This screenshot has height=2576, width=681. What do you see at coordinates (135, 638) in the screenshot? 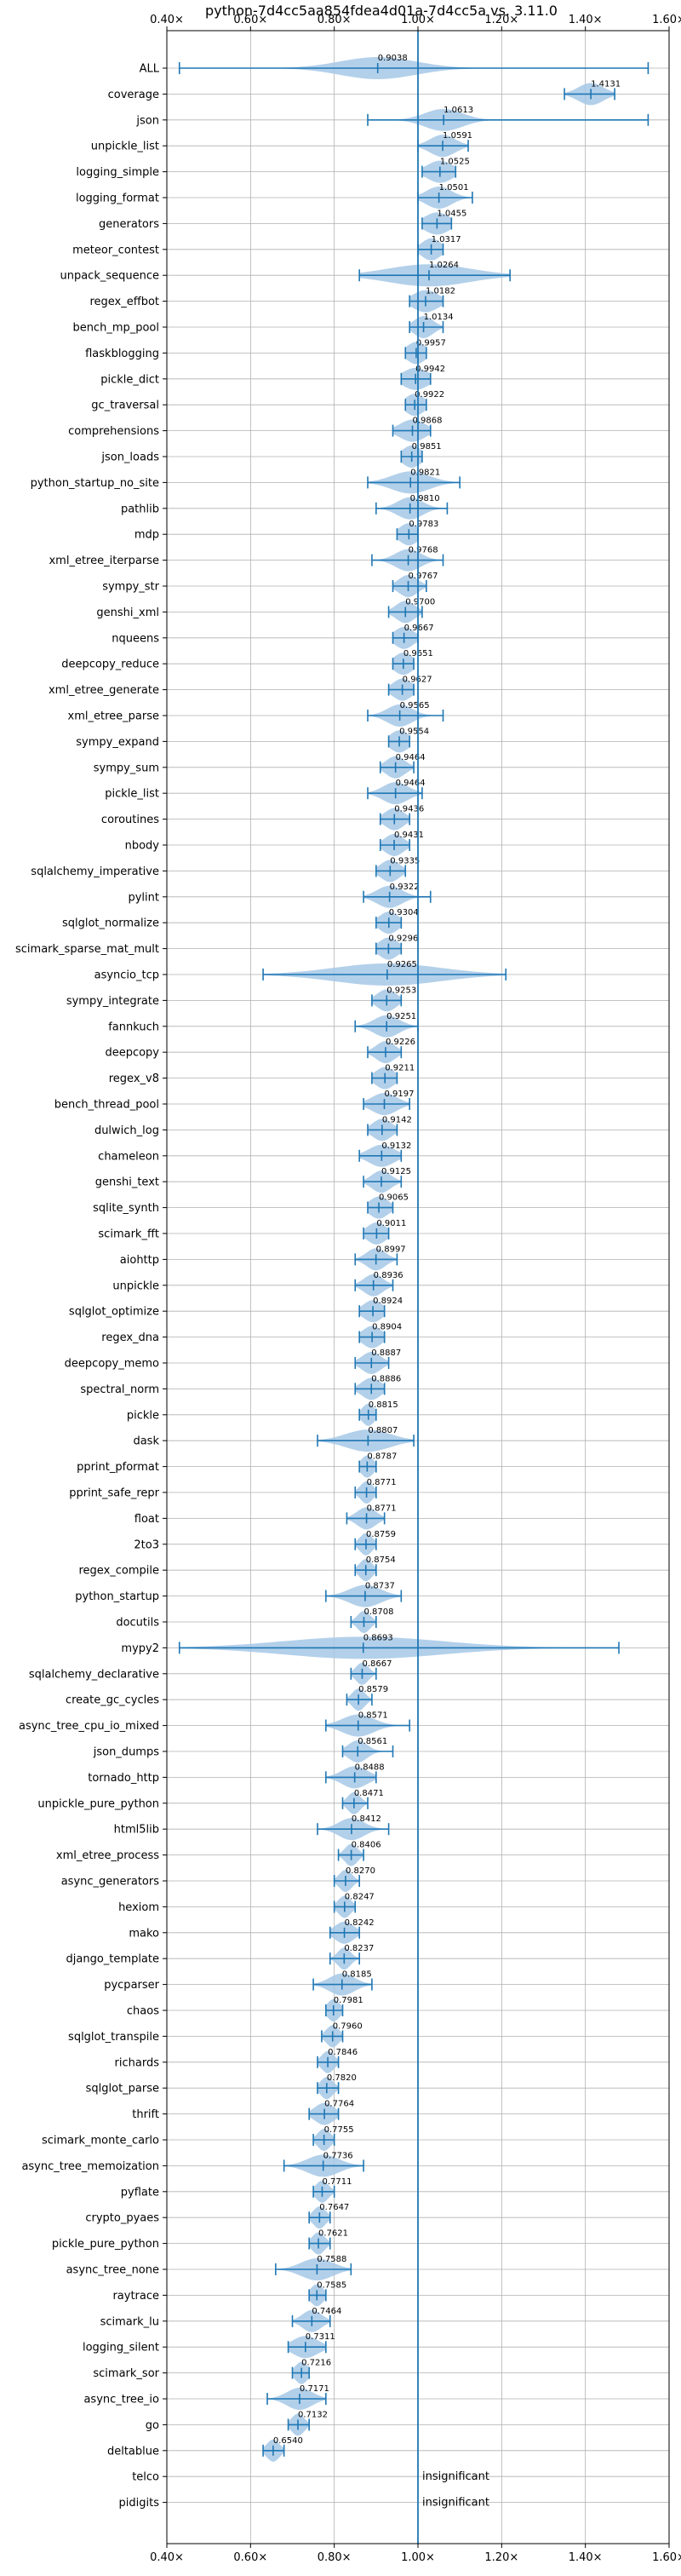
I see `category-label: nqueens` at bounding box center [135, 638].